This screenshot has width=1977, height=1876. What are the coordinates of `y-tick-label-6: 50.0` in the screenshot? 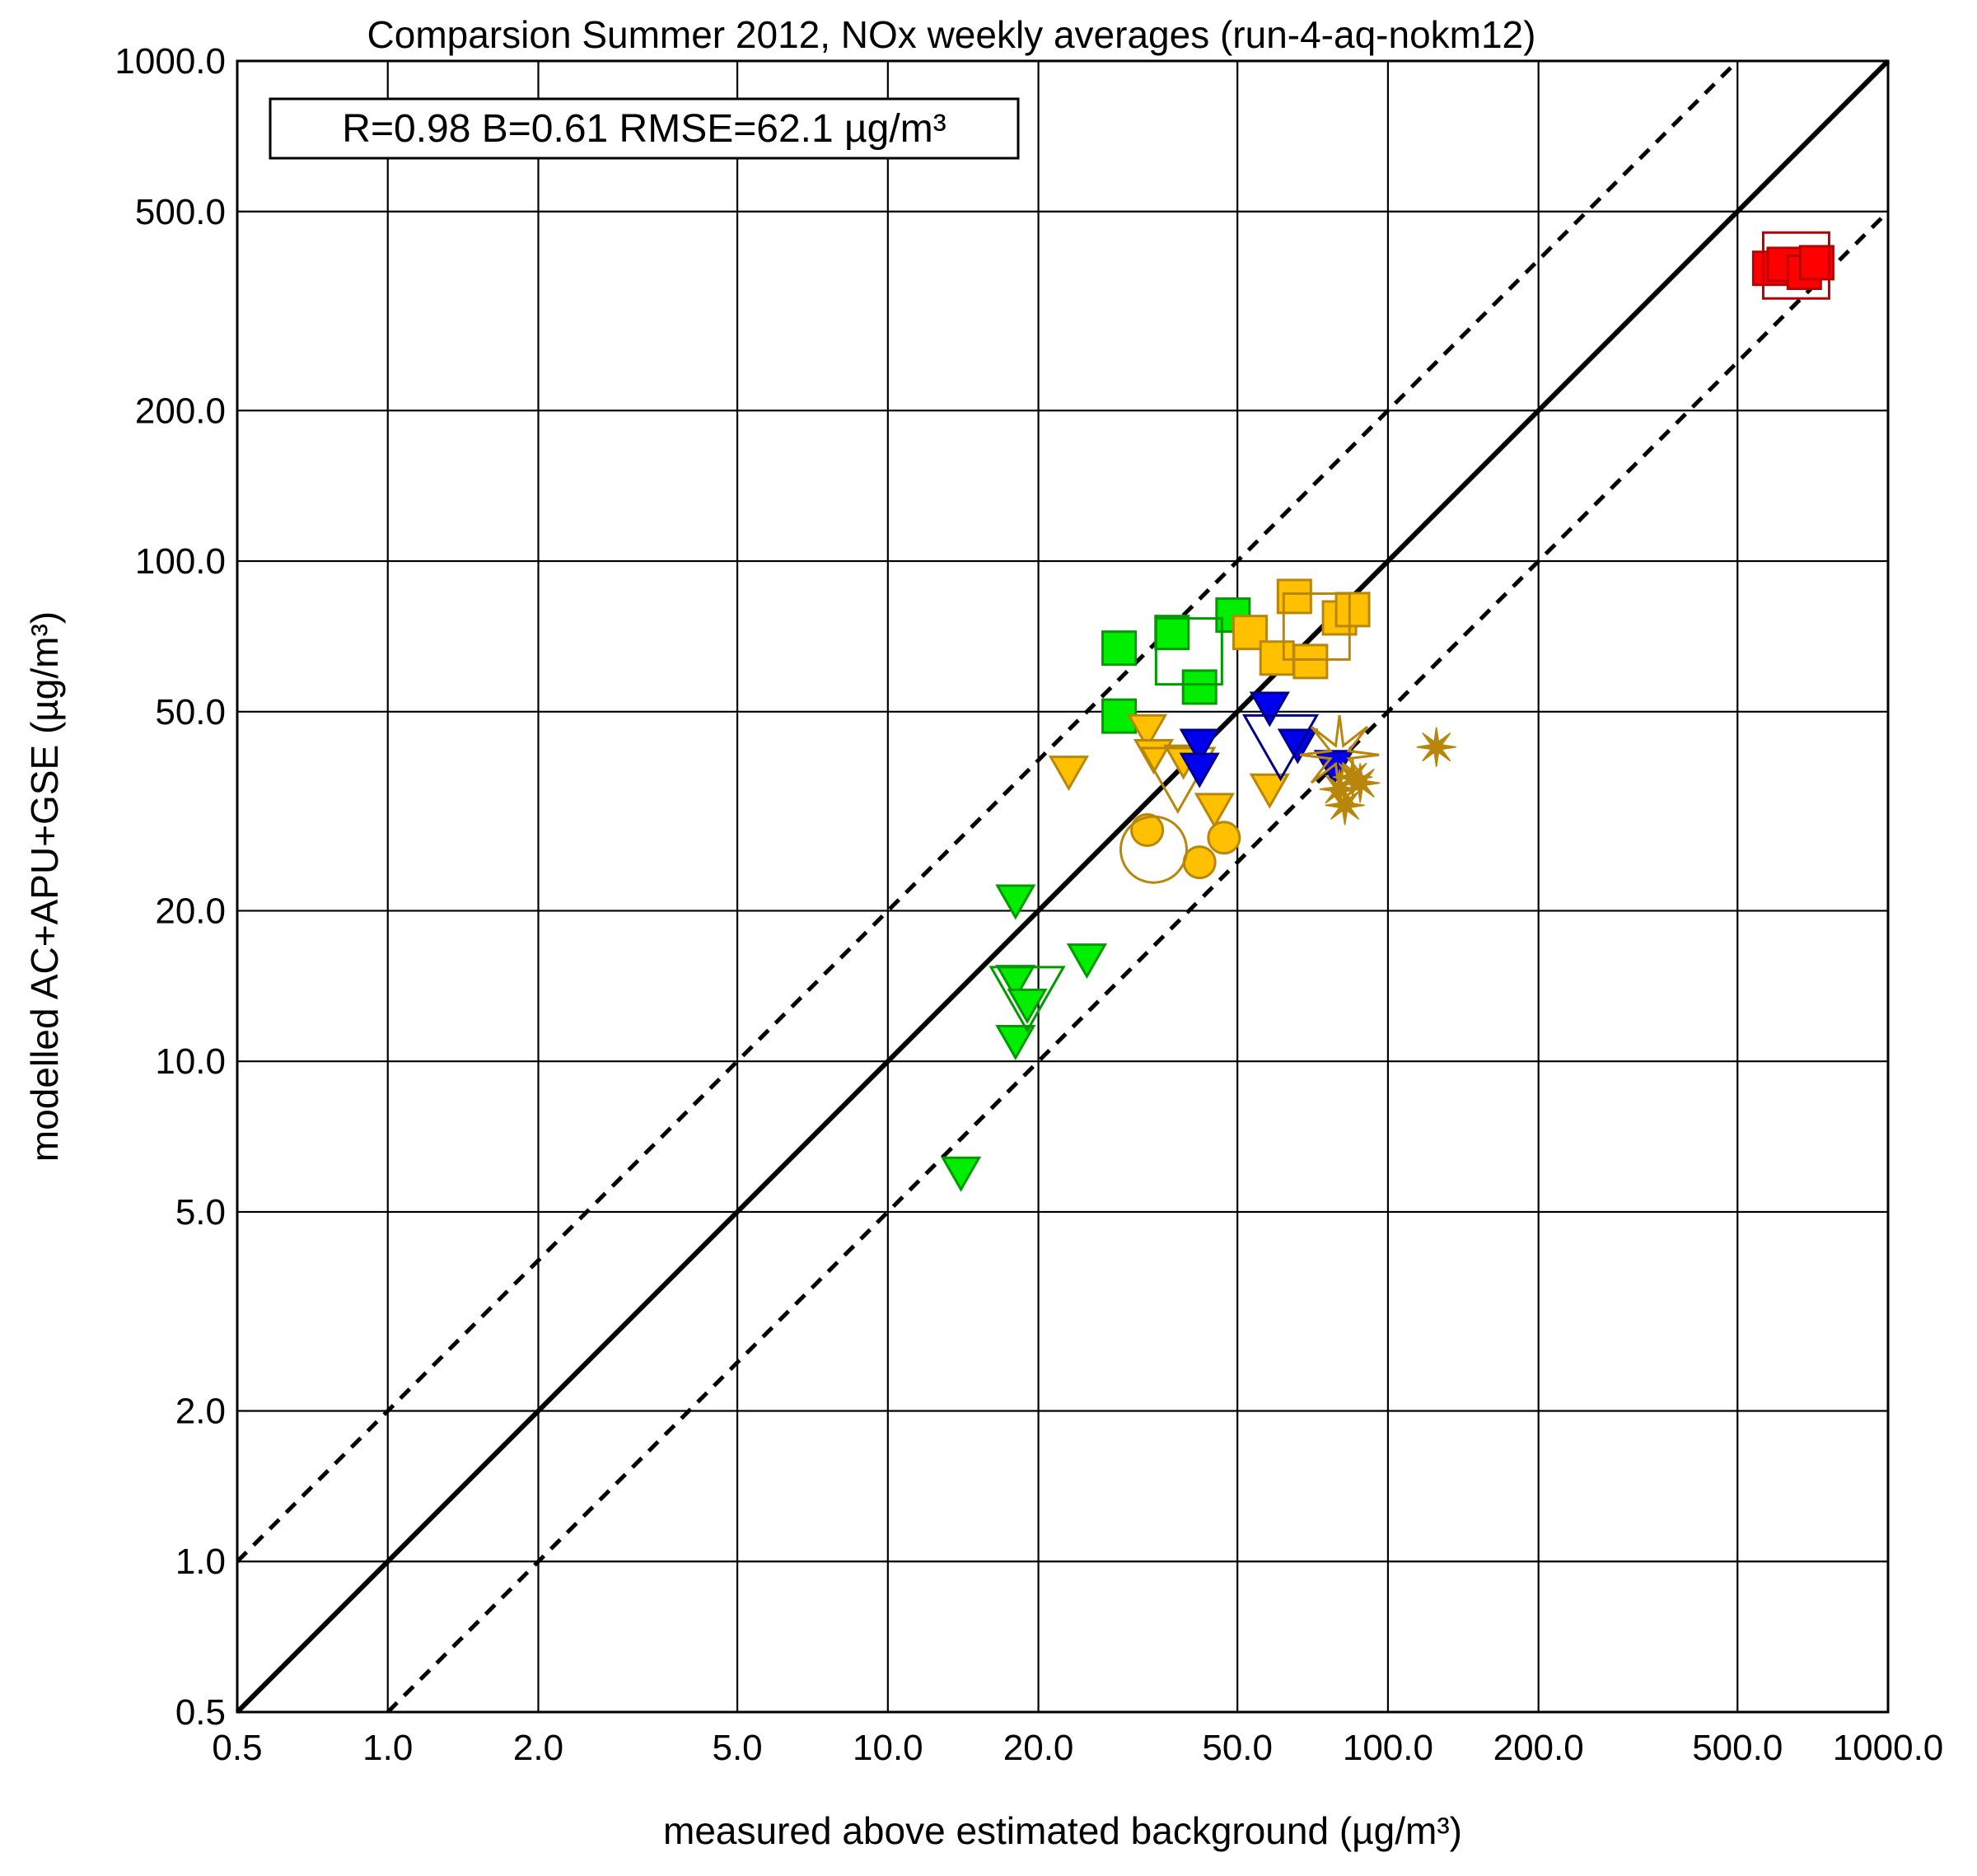 It's located at (190, 712).